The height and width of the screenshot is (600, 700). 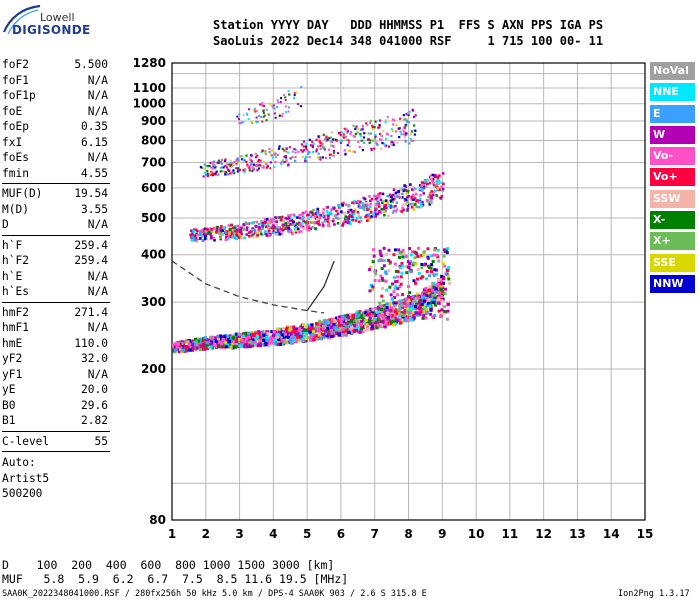 I want to click on param-value: 271.4, so click(x=91, y=312).